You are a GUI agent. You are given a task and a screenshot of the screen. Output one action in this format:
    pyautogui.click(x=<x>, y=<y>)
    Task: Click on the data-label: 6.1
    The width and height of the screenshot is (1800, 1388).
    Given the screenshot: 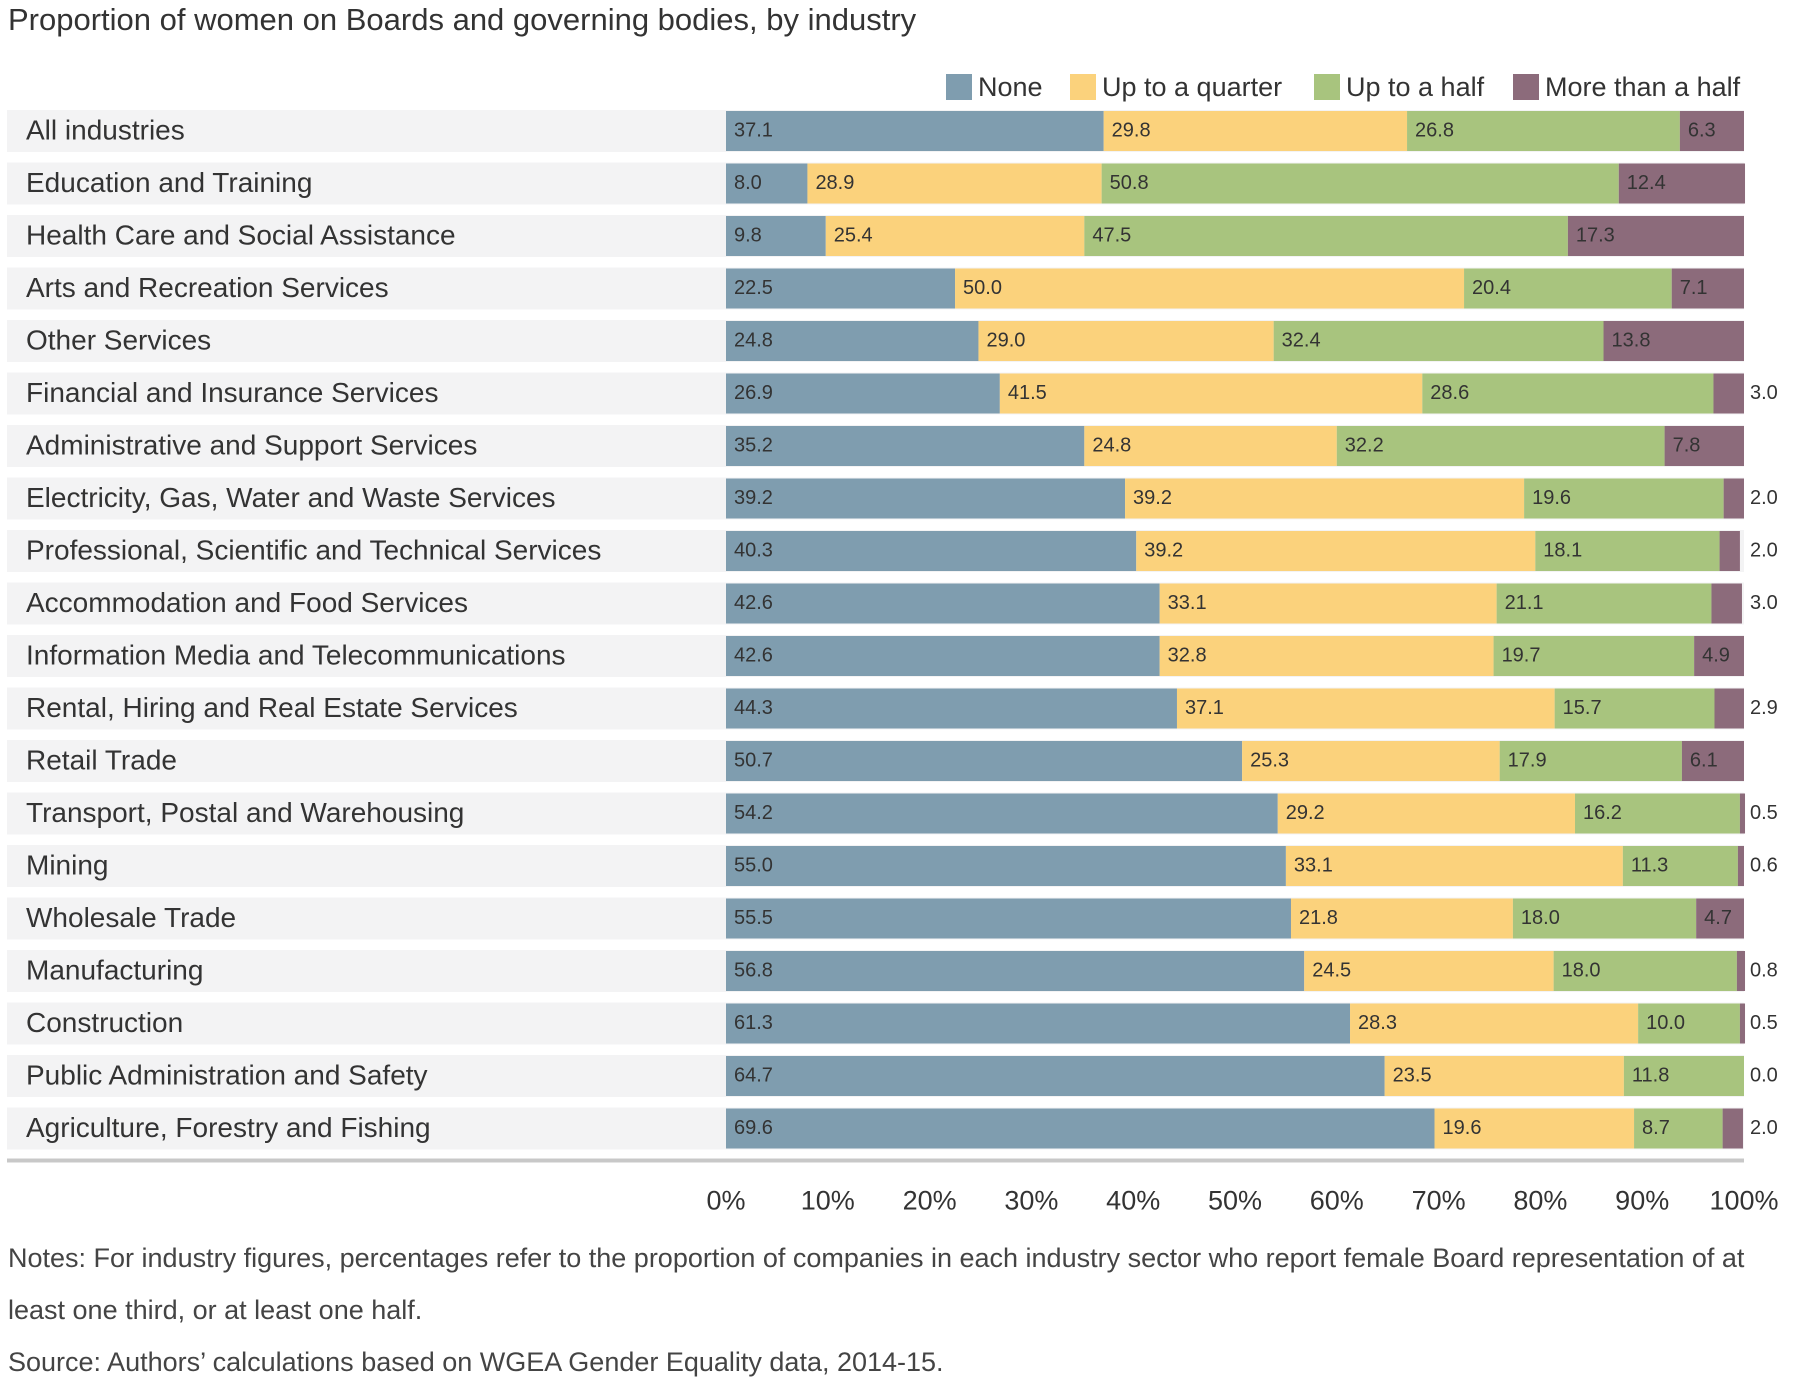 What is the action you would take?
    pyautogui.click(x=1704, y=760)
    